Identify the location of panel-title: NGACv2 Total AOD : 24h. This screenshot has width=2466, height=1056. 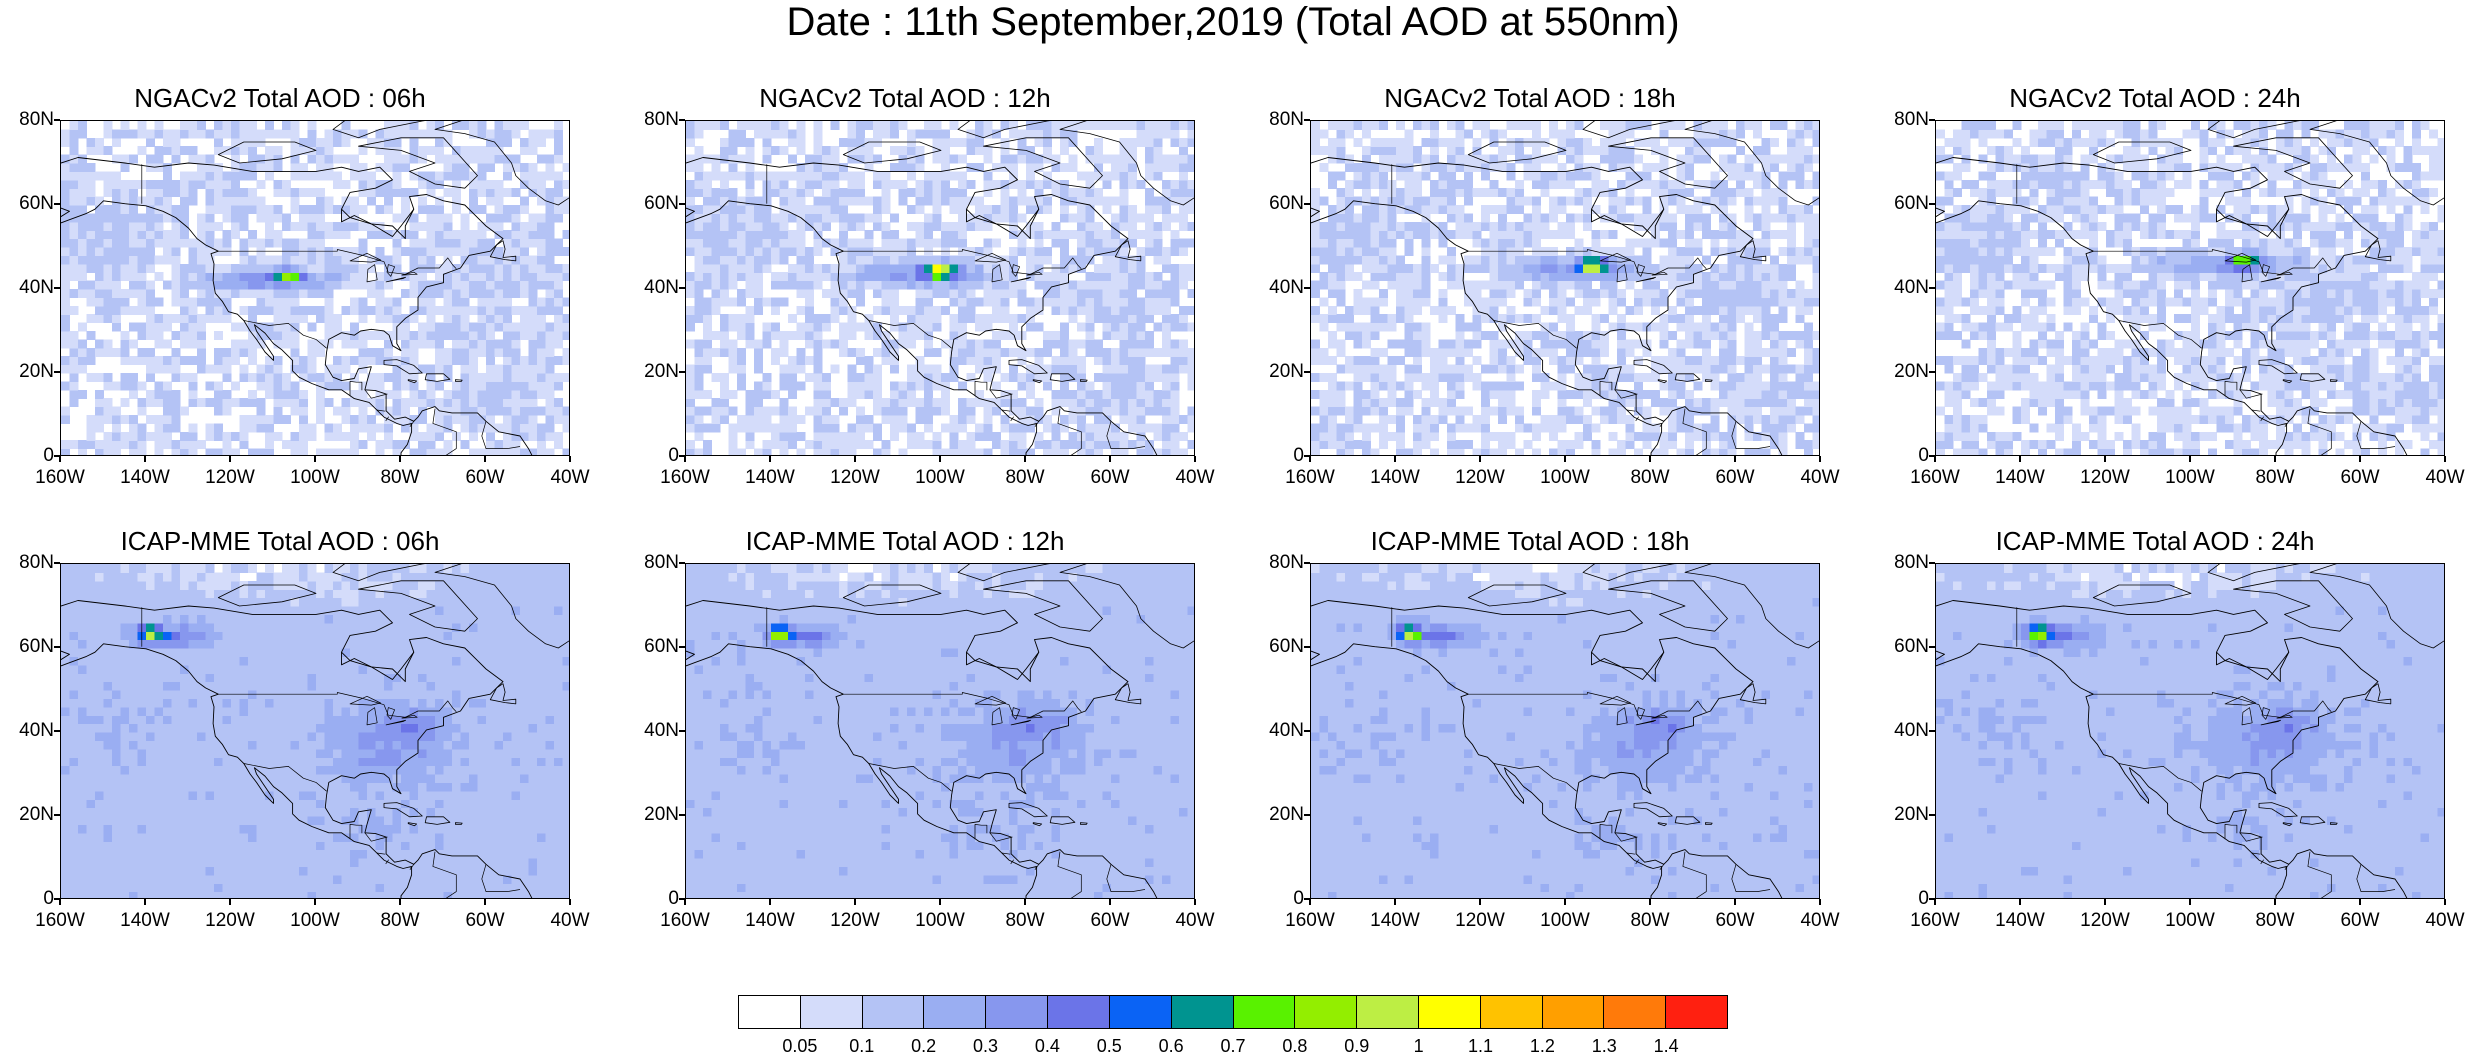
(2155, 98).